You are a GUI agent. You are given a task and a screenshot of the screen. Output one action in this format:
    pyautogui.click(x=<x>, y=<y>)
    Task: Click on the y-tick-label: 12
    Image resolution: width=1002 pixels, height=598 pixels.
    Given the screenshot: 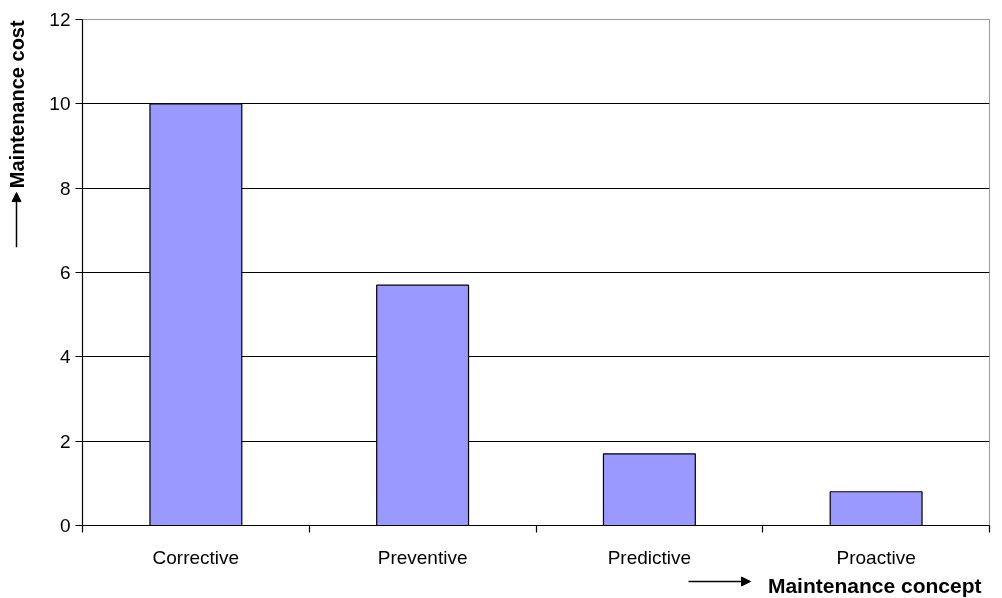 What is the action you would take?
    pyautogui.click(x=60, y=19)
    